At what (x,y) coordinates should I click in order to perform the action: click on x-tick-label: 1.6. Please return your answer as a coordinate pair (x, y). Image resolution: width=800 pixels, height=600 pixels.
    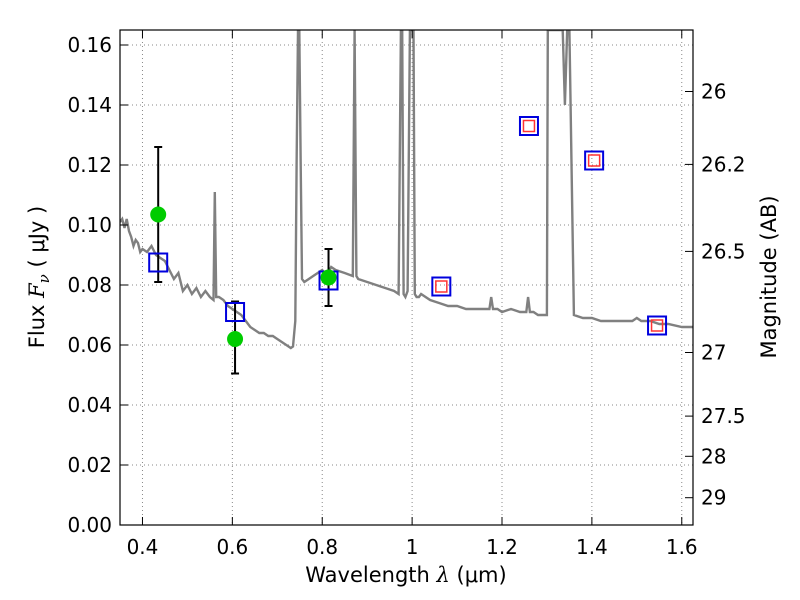
    Looking at the image, I should click on (682, 547).